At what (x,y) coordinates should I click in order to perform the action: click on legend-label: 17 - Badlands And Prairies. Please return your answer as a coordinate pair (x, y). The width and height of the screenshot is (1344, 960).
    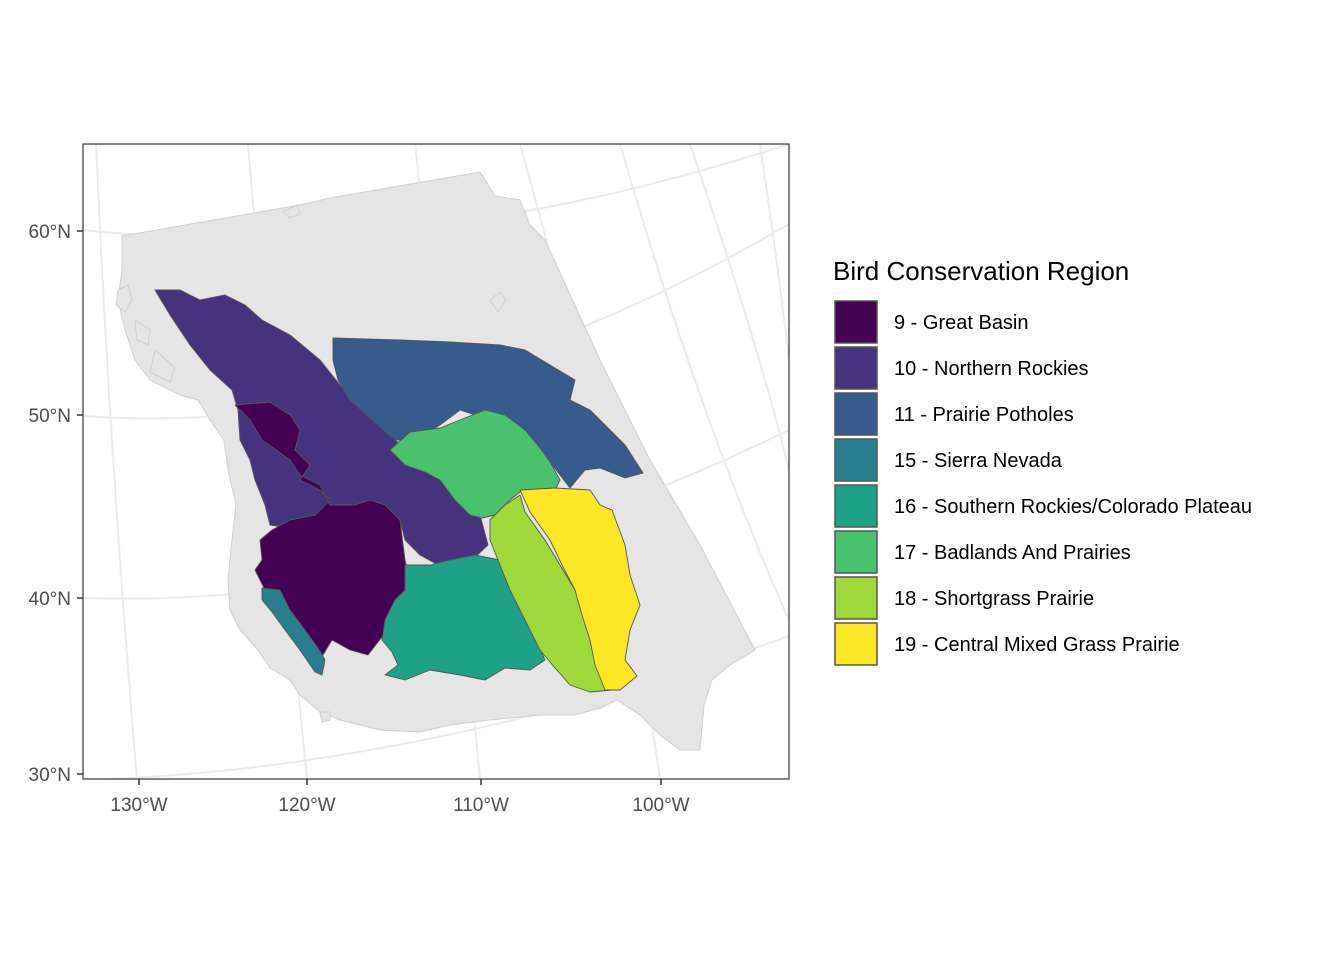
    Looking at the image, I should click on (1012, 553).